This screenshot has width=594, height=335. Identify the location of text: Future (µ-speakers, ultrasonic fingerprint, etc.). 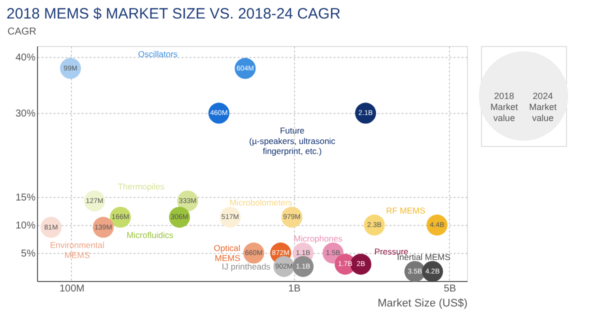
(292, 141).